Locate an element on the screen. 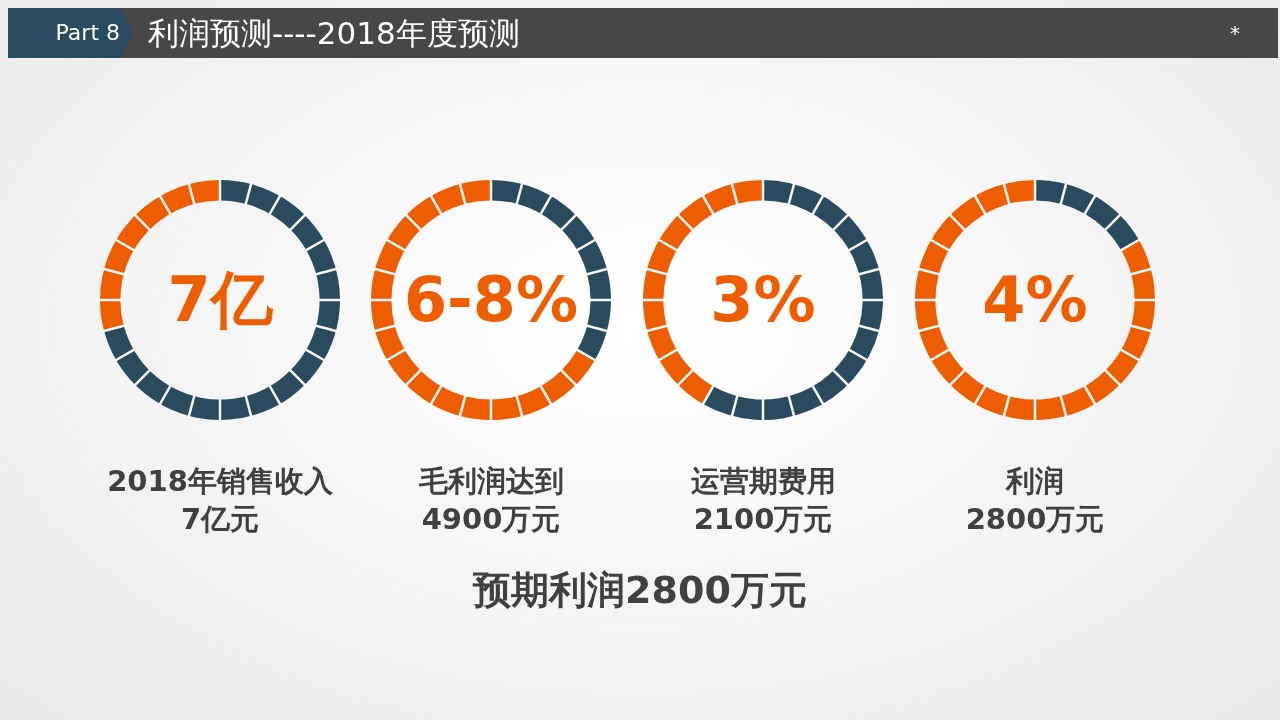  text: 预期利润2800万元 is located at coordinates (639, 590).